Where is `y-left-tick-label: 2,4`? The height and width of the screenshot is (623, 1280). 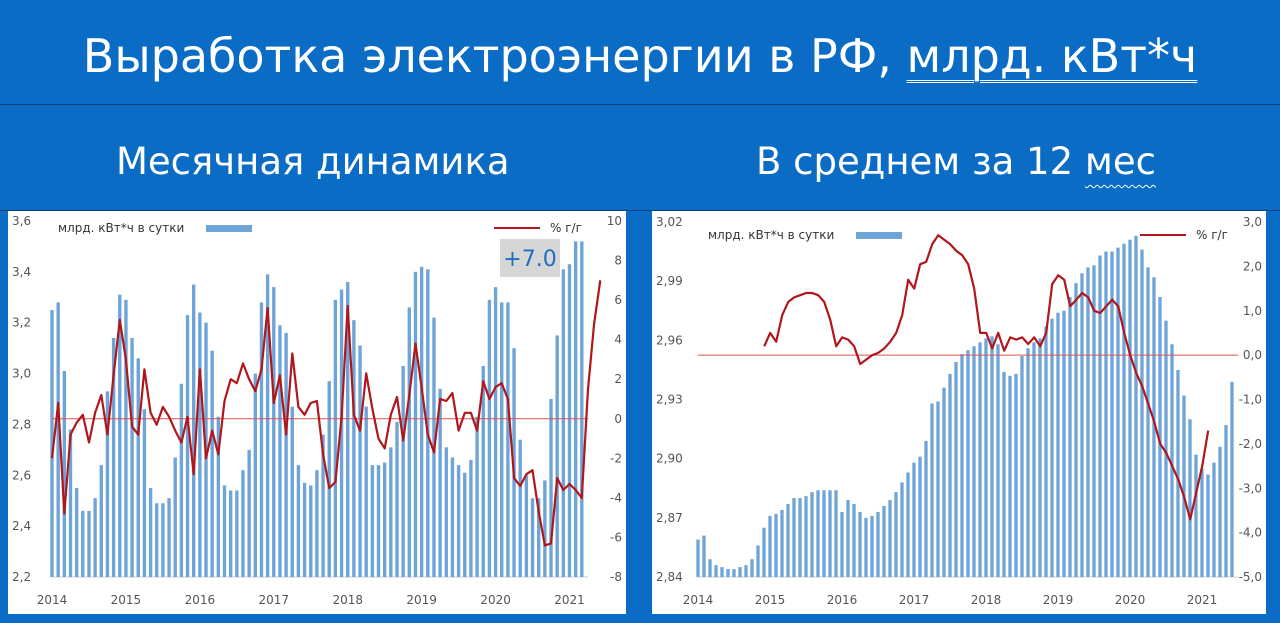
y-left-tick-label: 2,4 is located at coordinates (21, 526).